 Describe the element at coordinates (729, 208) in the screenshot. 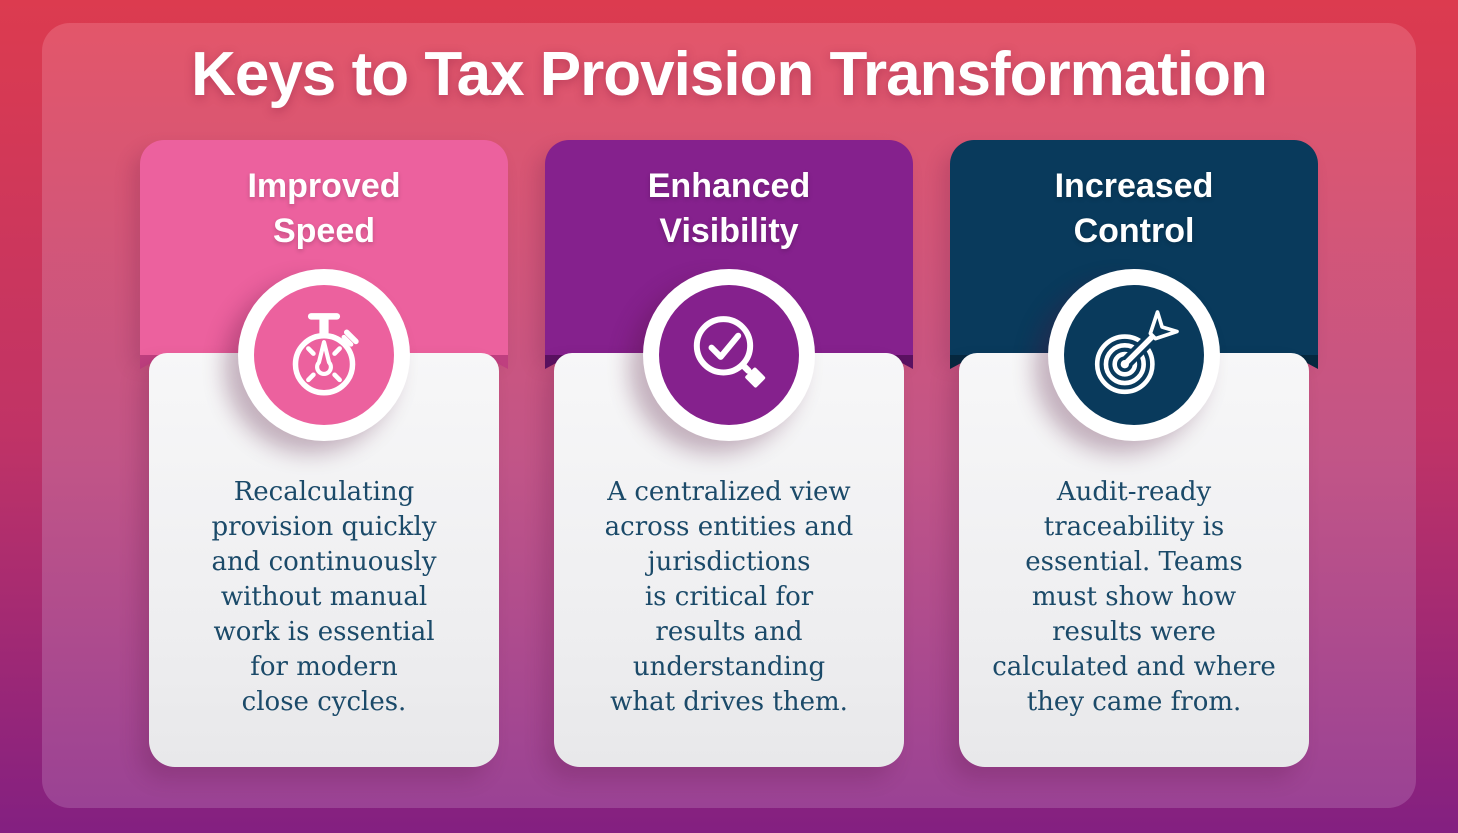

I see `card-title: Enhanced Visibility` at that location.